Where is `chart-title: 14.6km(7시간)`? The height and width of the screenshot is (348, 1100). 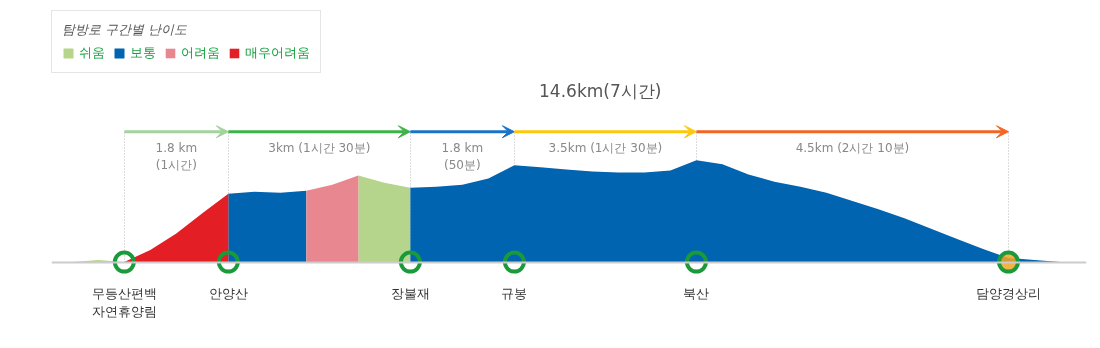 chart-title: 14.6km(7시간) is located at coordinates (600, 90).